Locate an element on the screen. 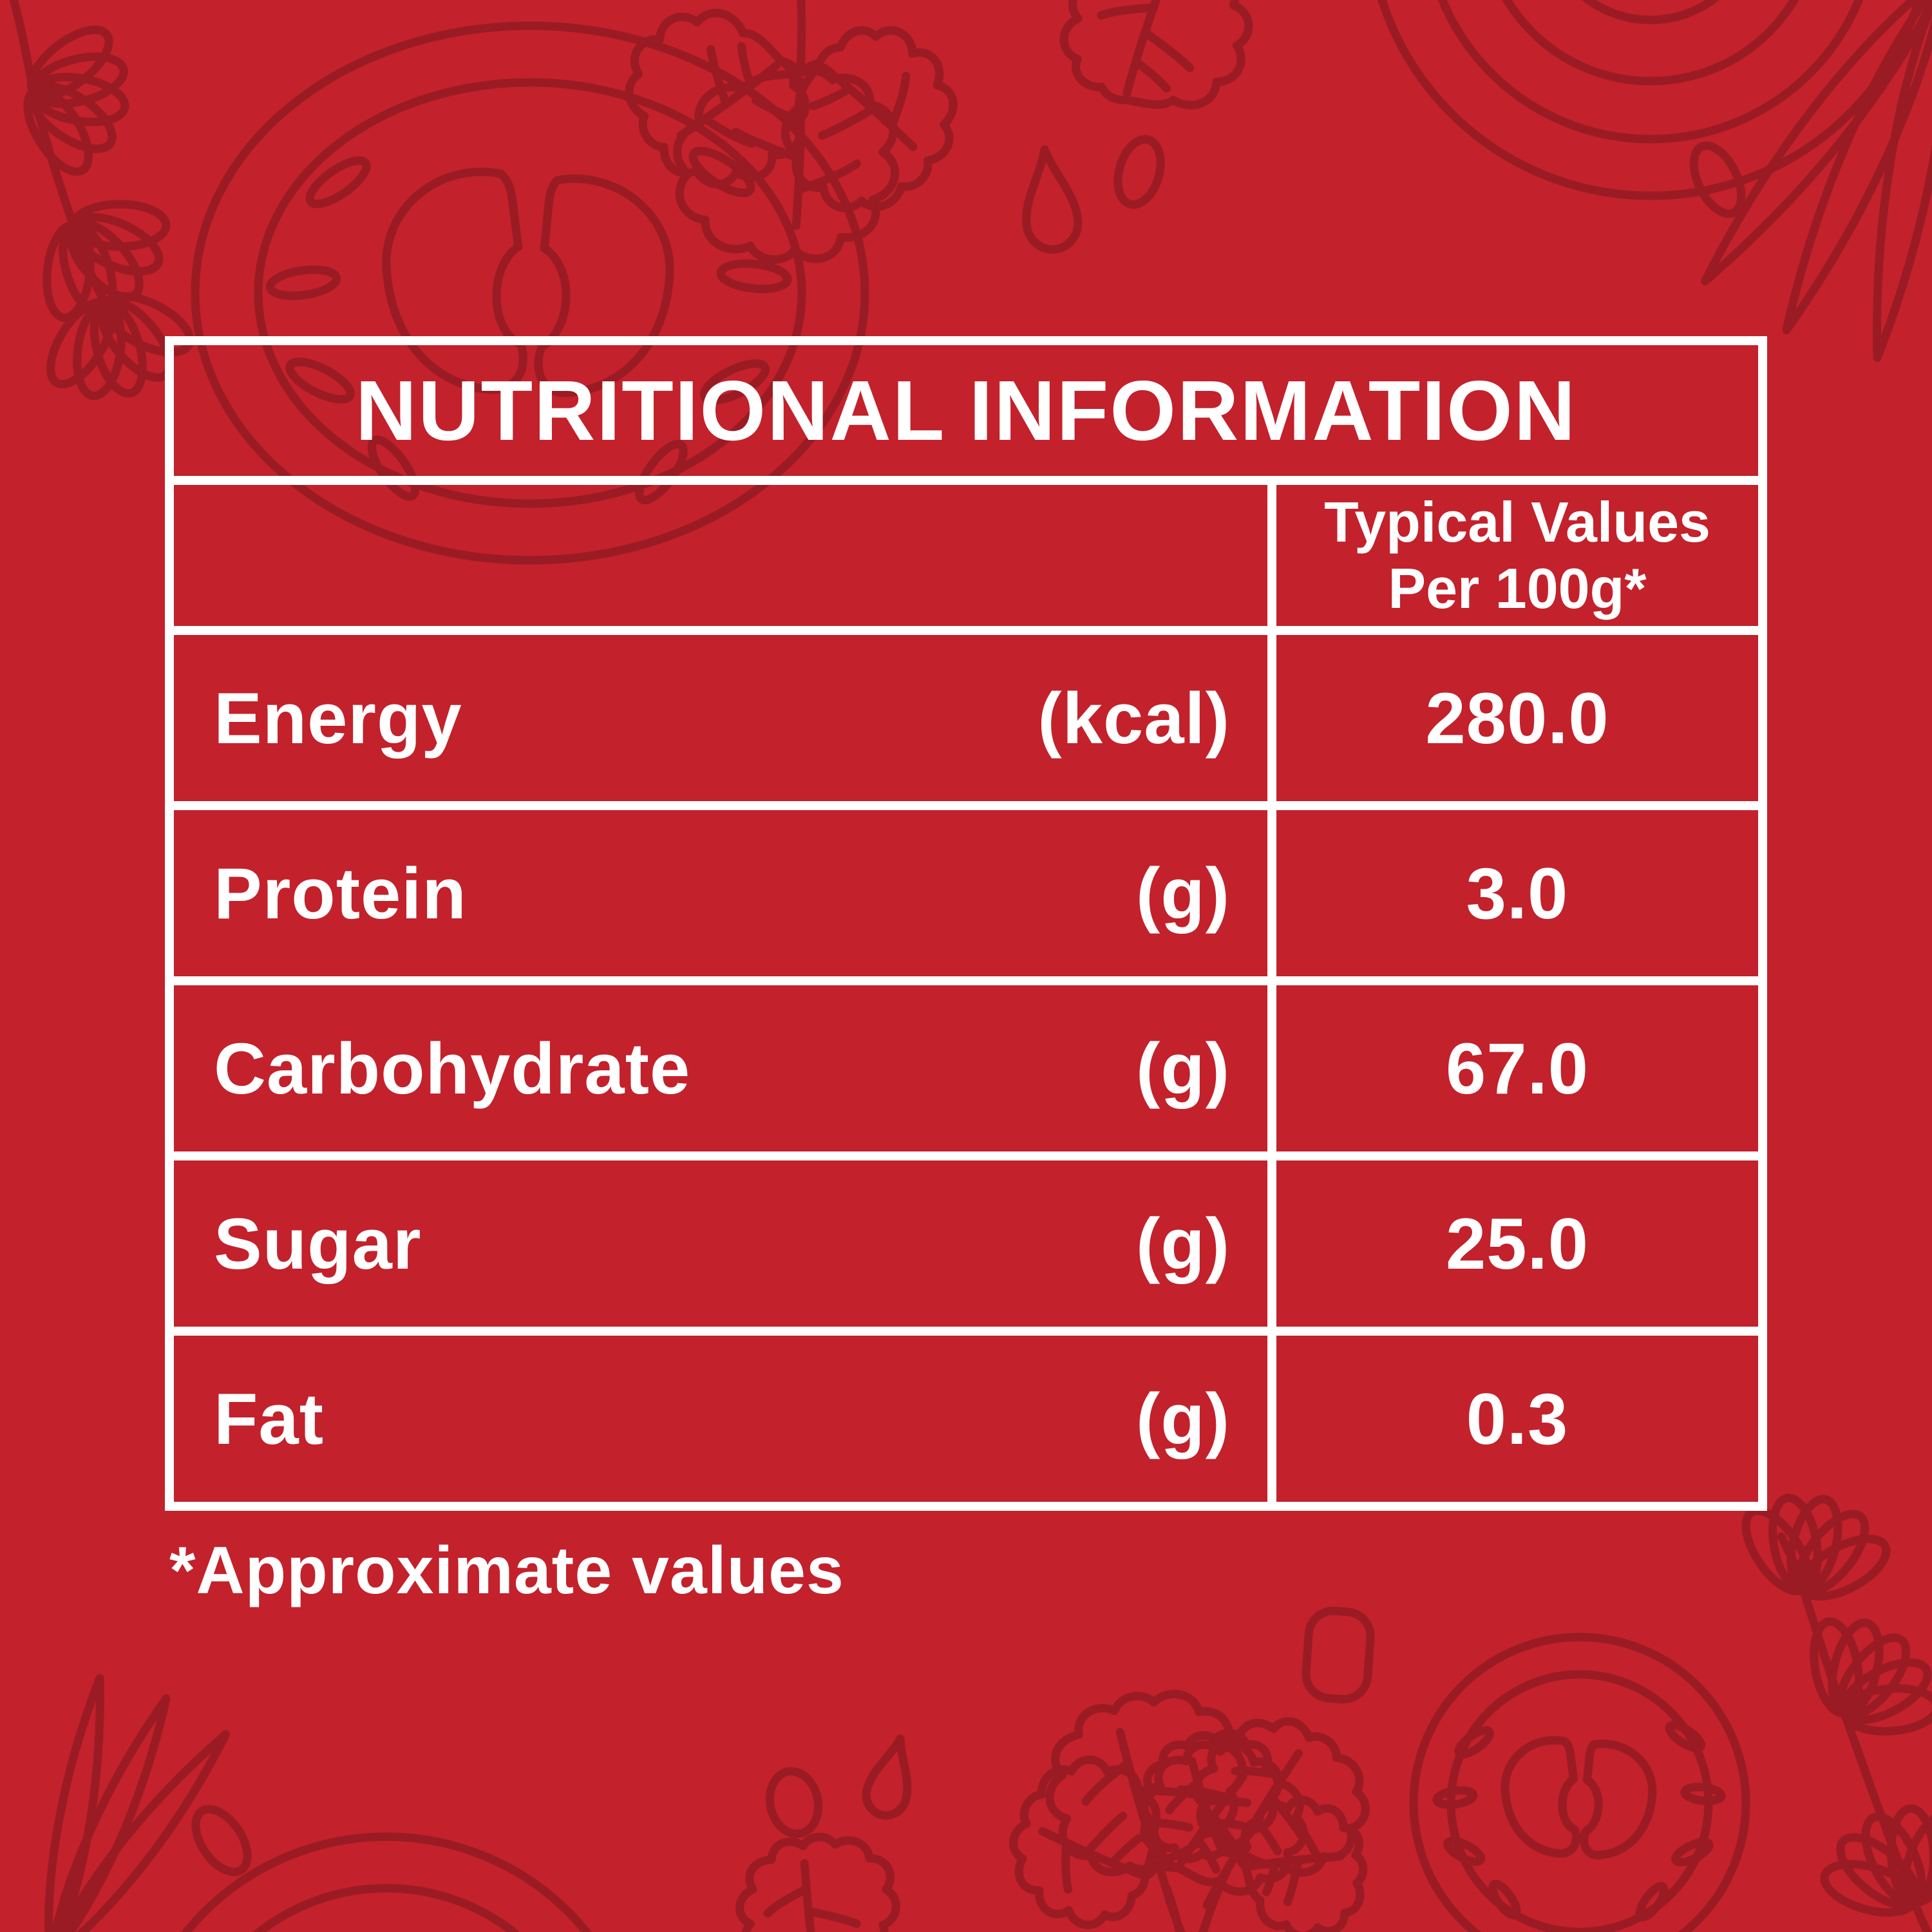 Image resolution: width=1932 pixels, height=1932 pixels. table-header-row: Typical Values Per 100g* is located at coordinates (966, 551).